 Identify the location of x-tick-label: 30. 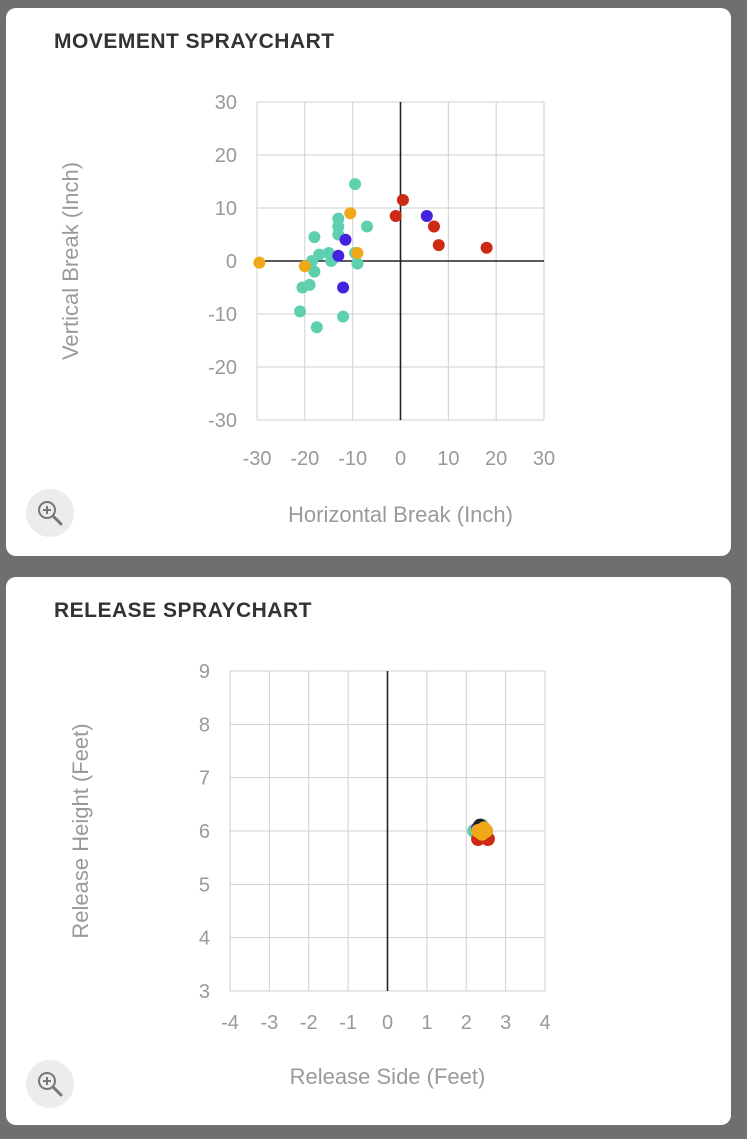
(544, 459).